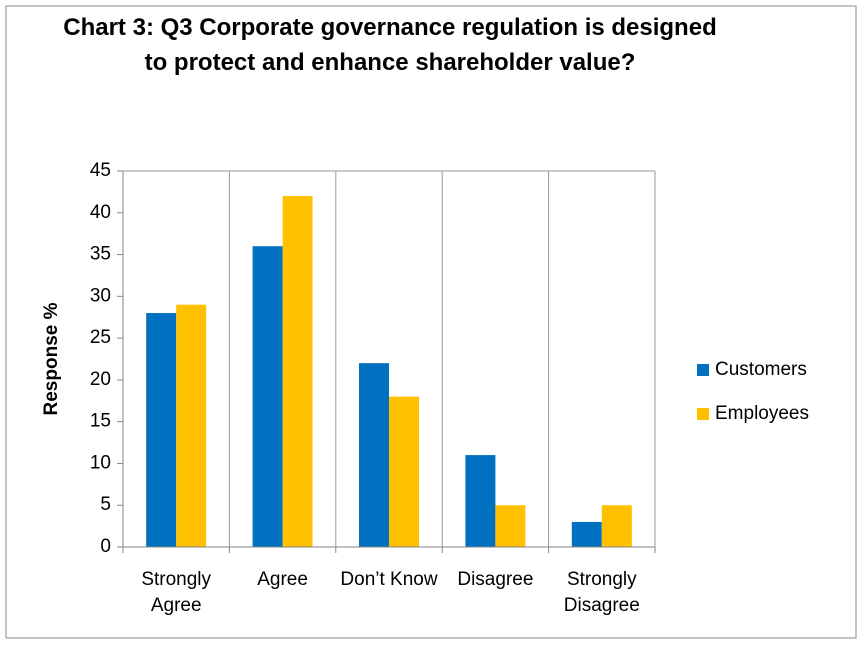  Describe the element at coordinates (100, 212) in the screenshot. I see `y-tick-label: 40` at that location.